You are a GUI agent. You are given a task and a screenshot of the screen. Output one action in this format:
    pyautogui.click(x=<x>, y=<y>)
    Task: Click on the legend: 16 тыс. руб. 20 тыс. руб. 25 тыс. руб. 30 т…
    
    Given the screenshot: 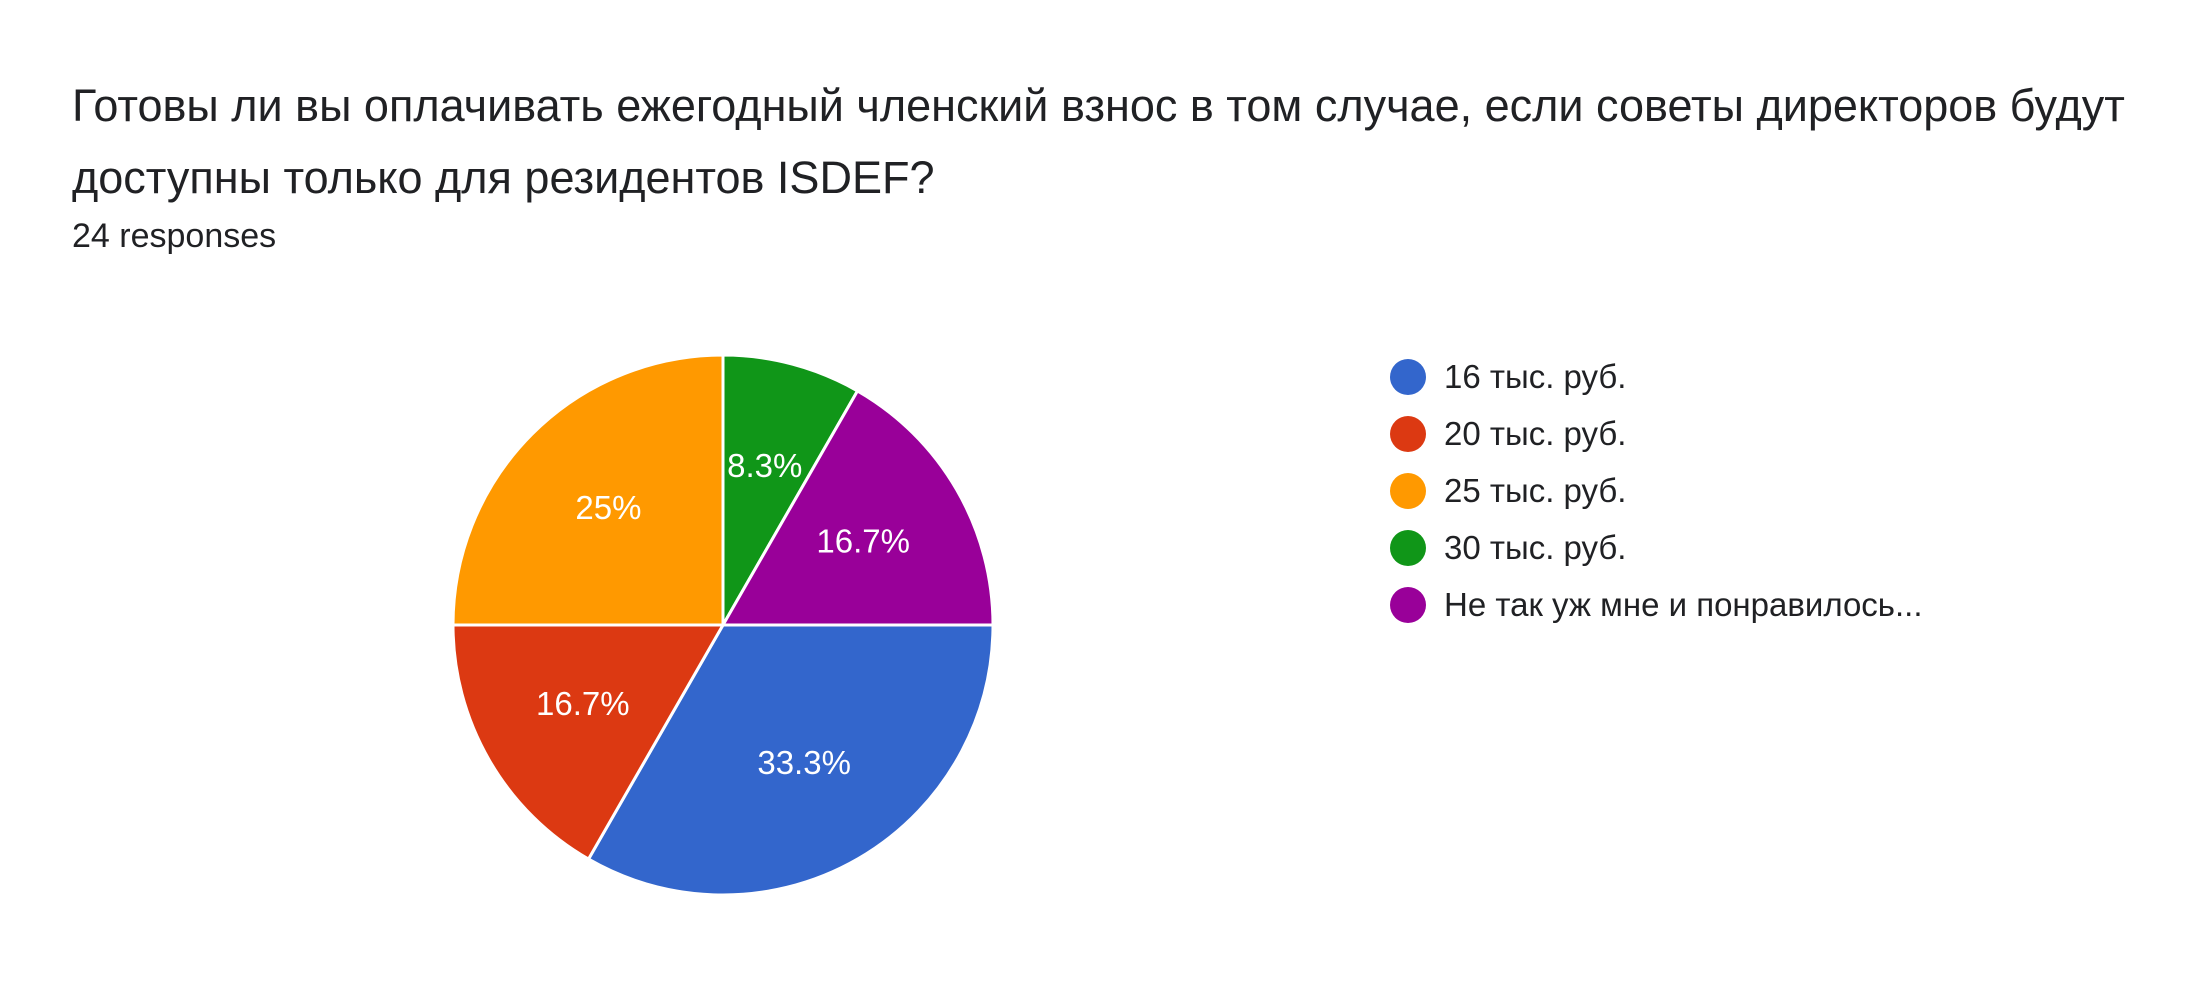 What is the action you would take?
    pyautogui.click(x=1656, y=490)
    